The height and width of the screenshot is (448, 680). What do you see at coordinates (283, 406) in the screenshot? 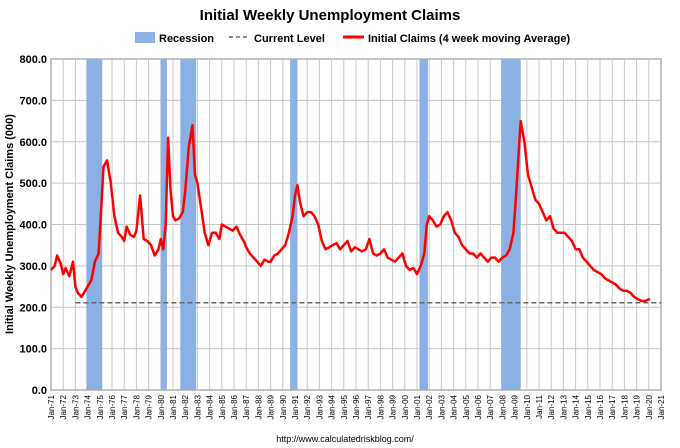
I see `x-tick-label: Jan-90` at bounding box center [283, 406].